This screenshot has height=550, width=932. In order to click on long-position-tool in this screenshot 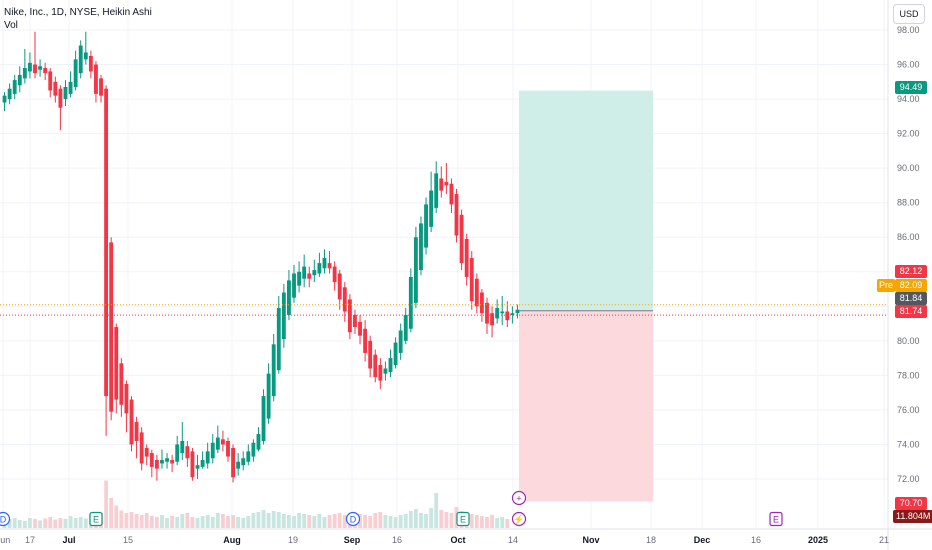, I will do `click(586, 296)`.